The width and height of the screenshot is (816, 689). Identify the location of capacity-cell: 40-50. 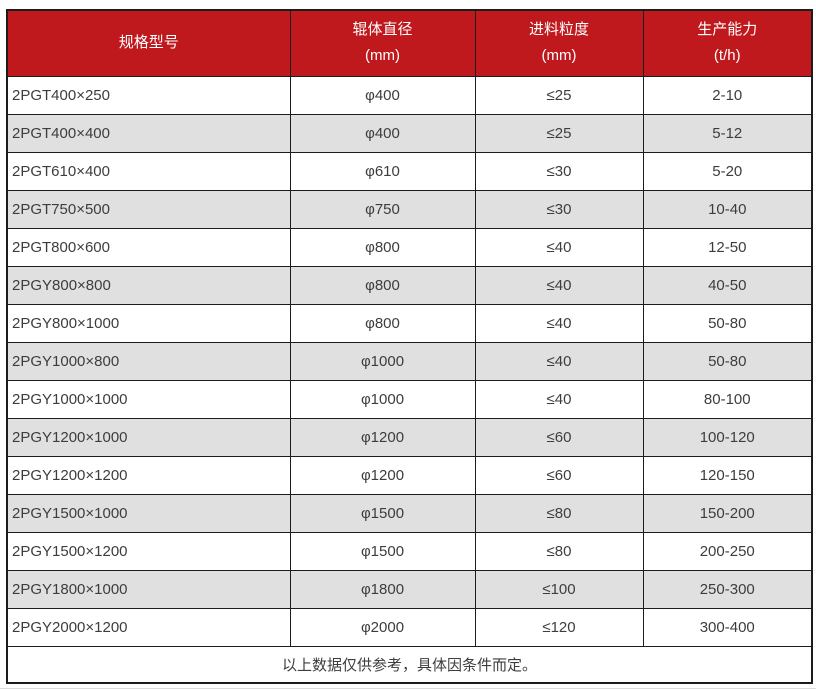
(727, 285).